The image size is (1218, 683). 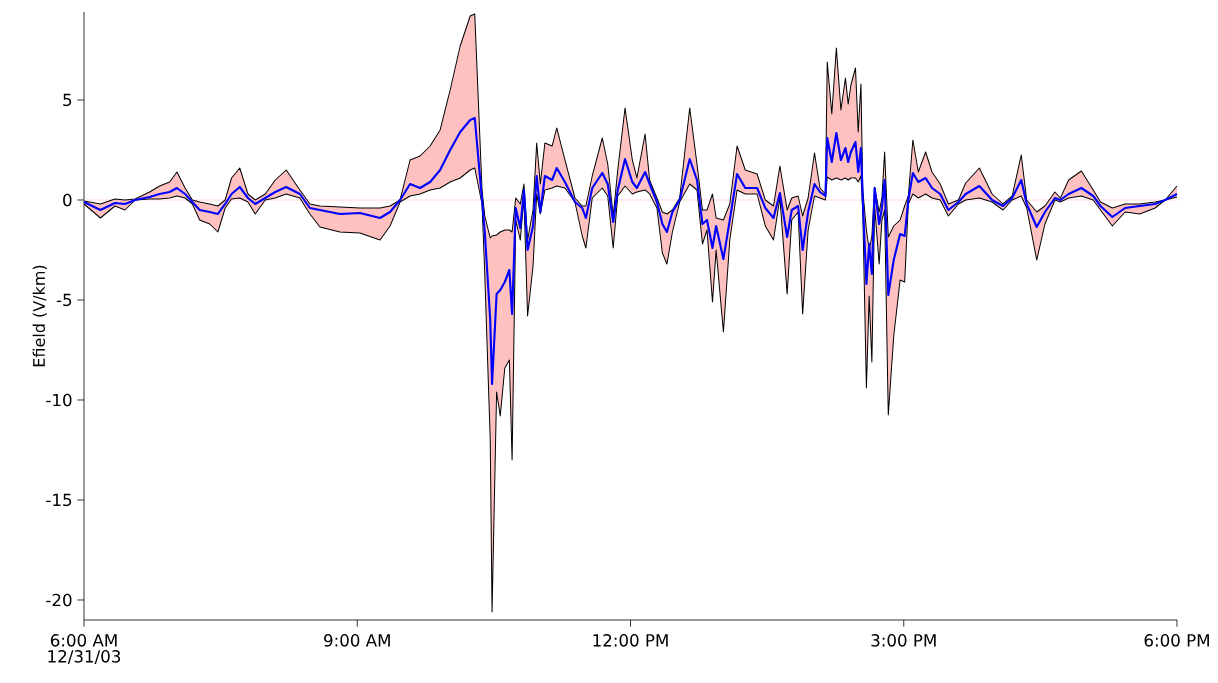 I want to click on x-tick-label: 3:00 PM, so click(x=903, y=640).